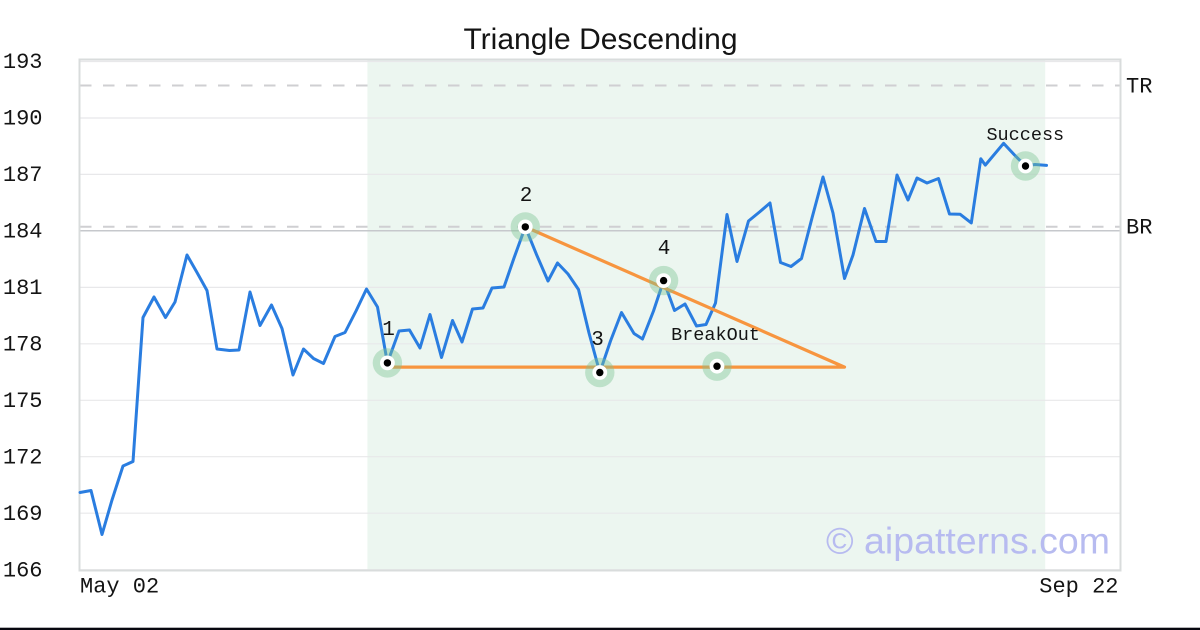 Image resolution: width=1200 pixels, height=630 pixels. I want to click on svg-text: 3, so click(597, 340).